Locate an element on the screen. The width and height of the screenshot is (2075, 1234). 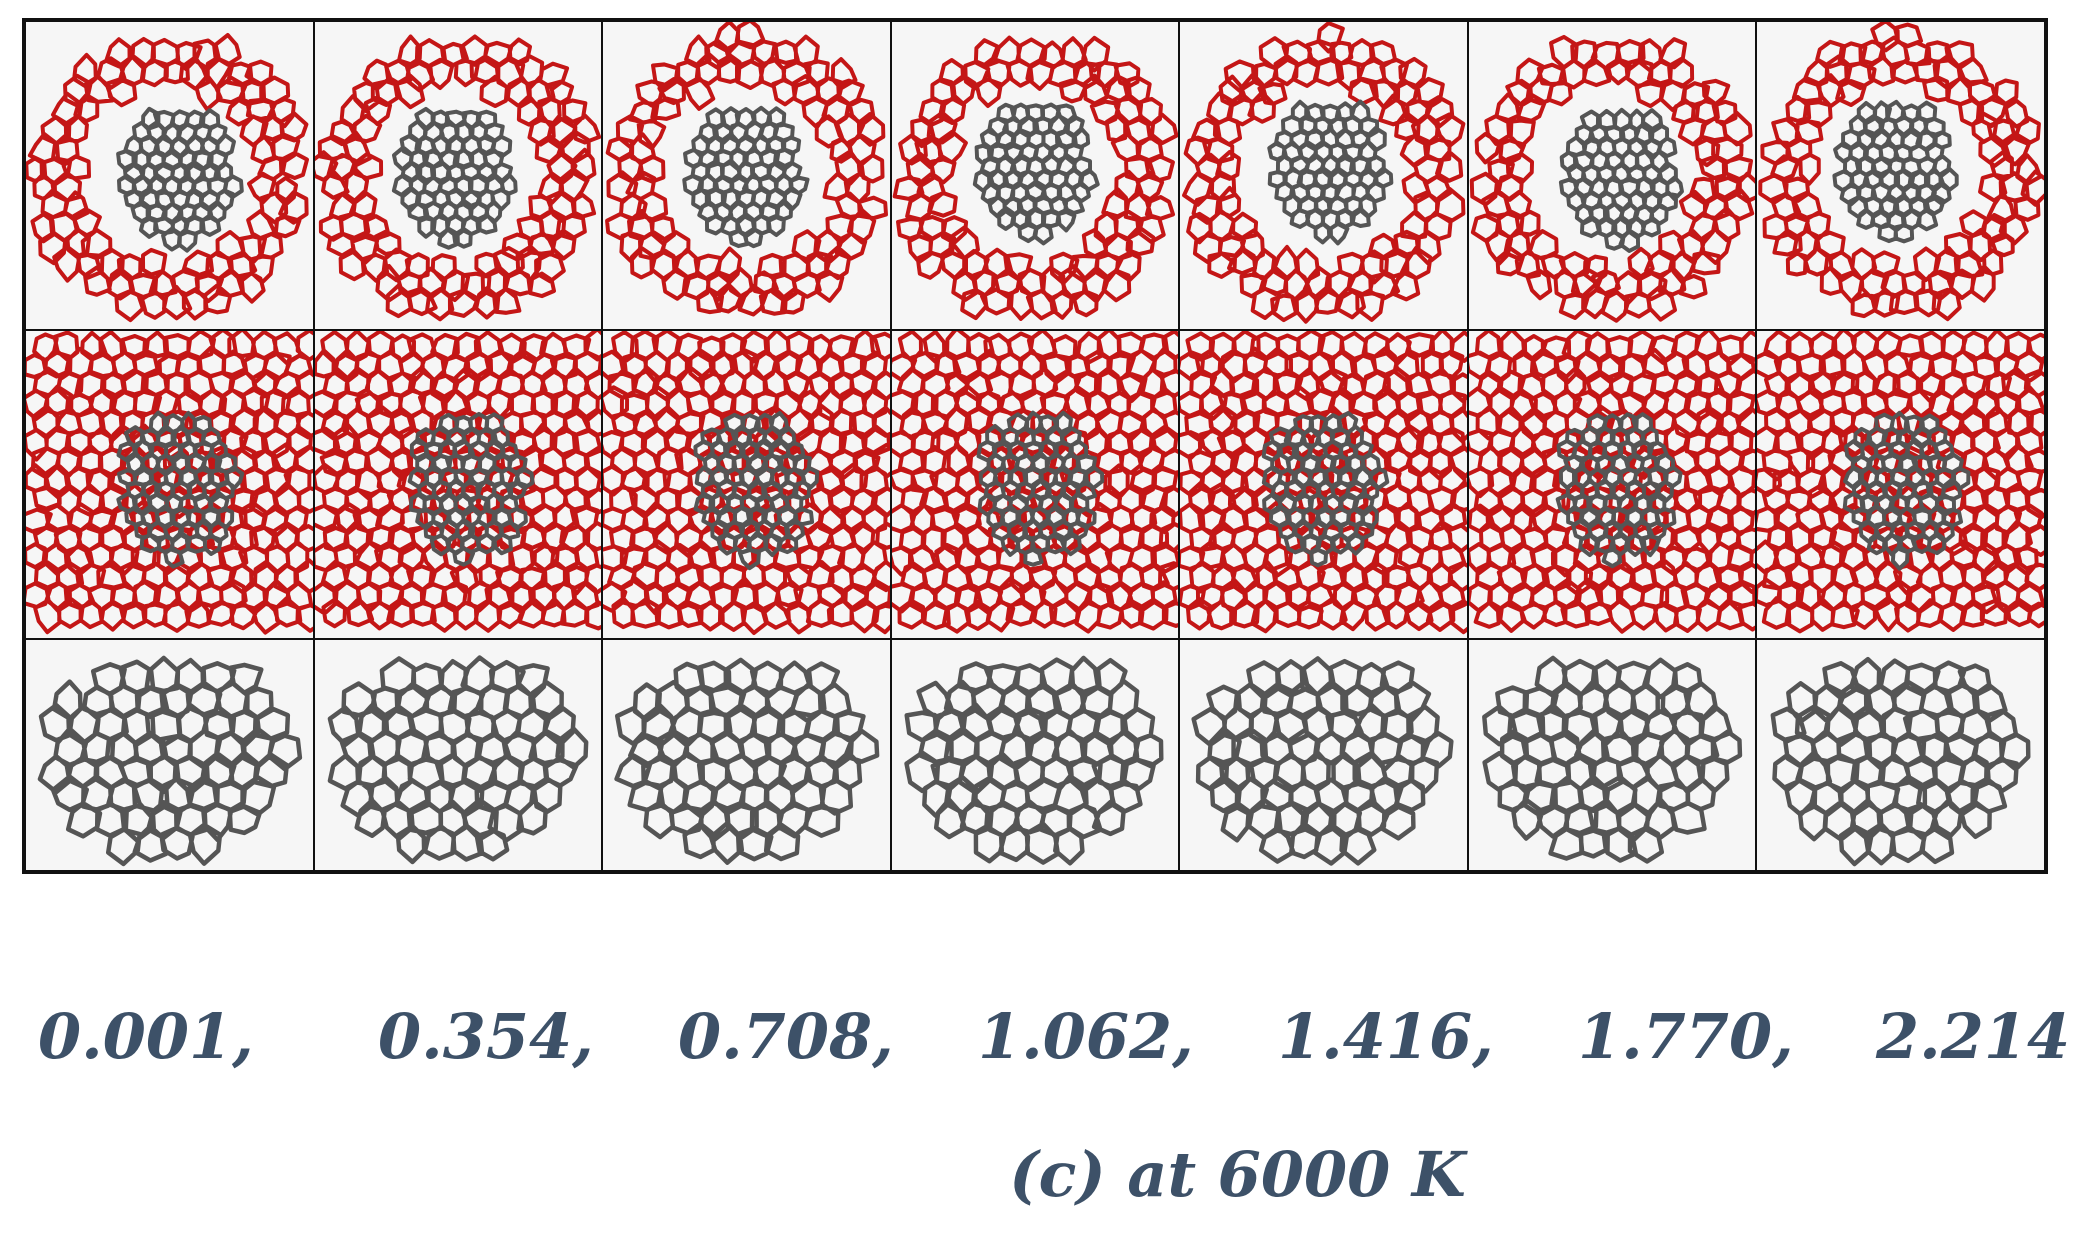
time-label-2: 0.354, is located at coordinates (486, 1036).